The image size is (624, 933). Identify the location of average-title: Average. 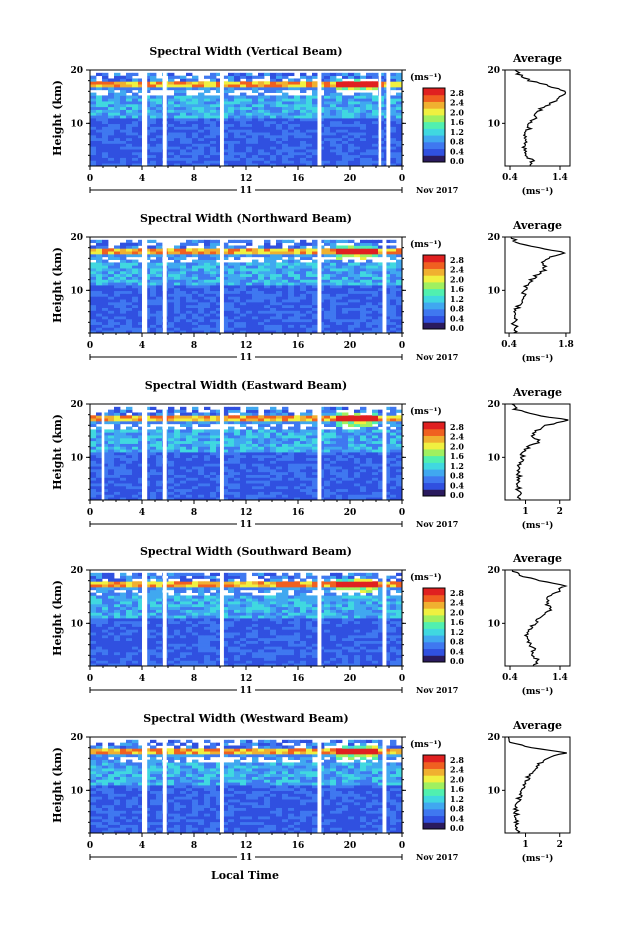
(537, 58).